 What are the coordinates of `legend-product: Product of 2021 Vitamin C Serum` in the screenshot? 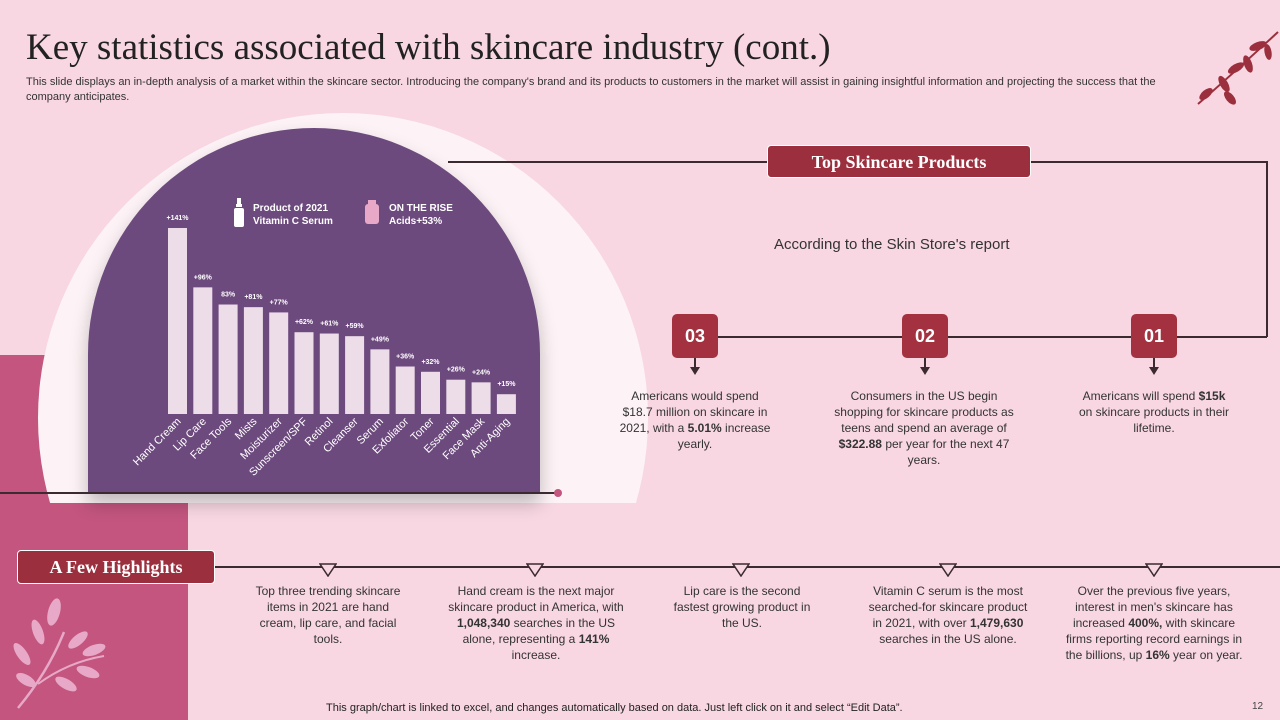 It's located at (283, 213).